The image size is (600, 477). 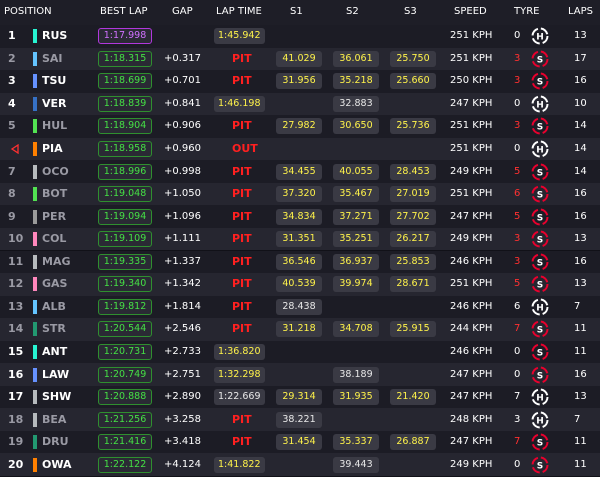 I want to click on sector-time: 31.218, so click(x=299, y=329).